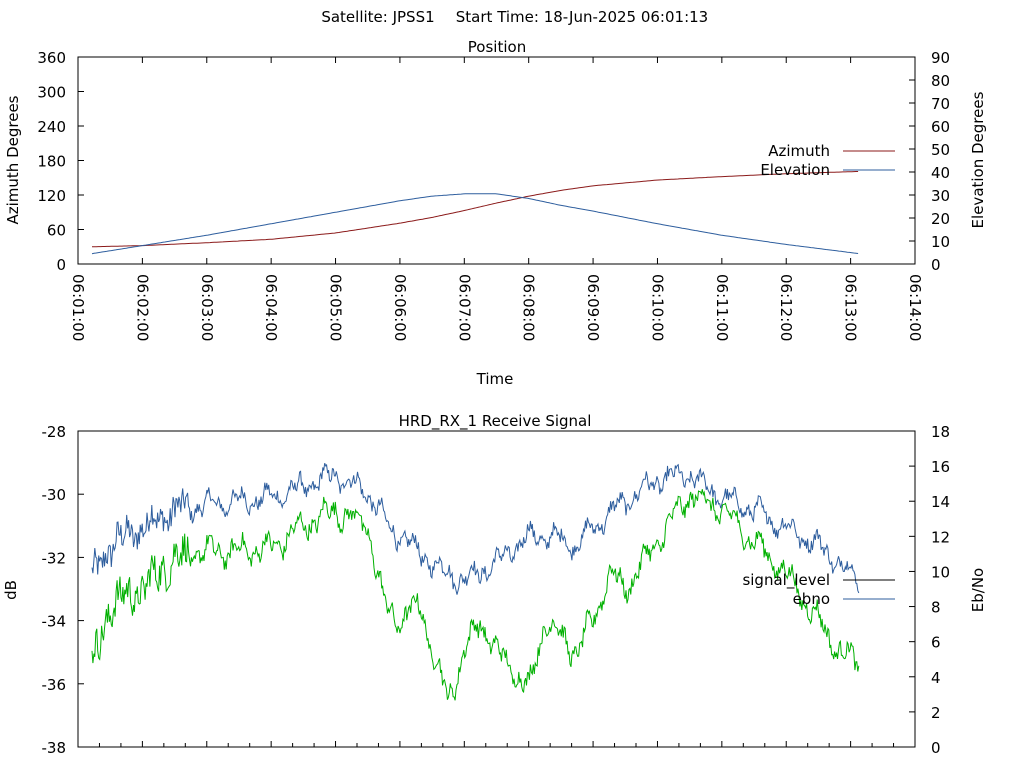  What do you see at coordinates (495, 379) in the screenshot?
I see `time-axis-label: Time` at bounding box center [495, 379].